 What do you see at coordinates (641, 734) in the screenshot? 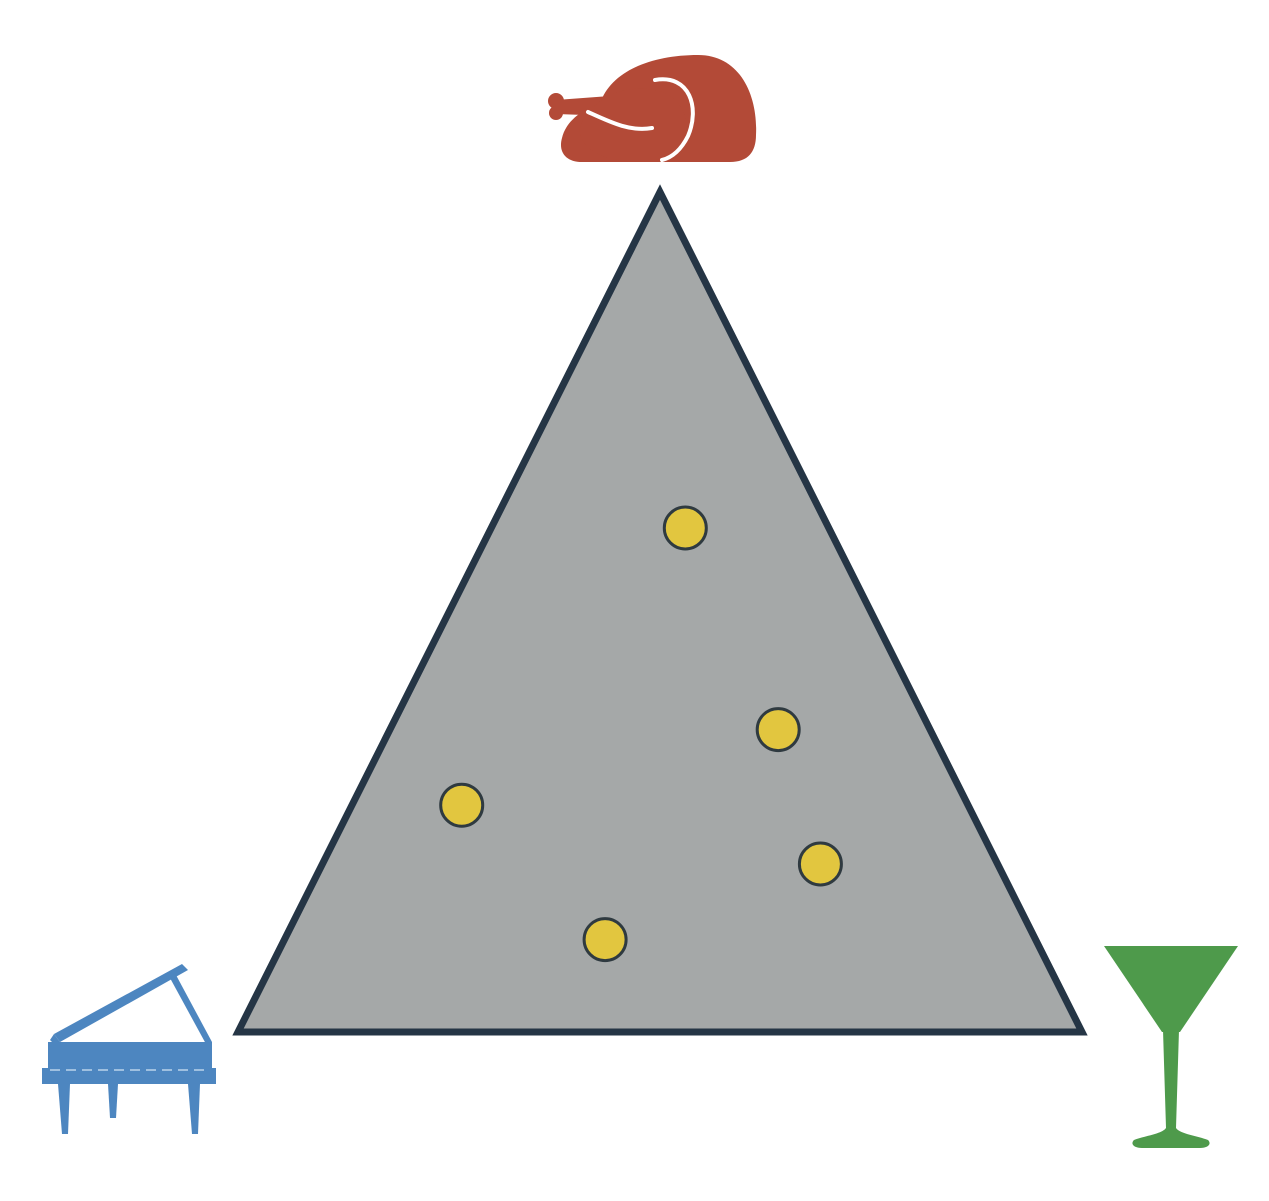
I see `data-points` at bounding box center [641, 734].